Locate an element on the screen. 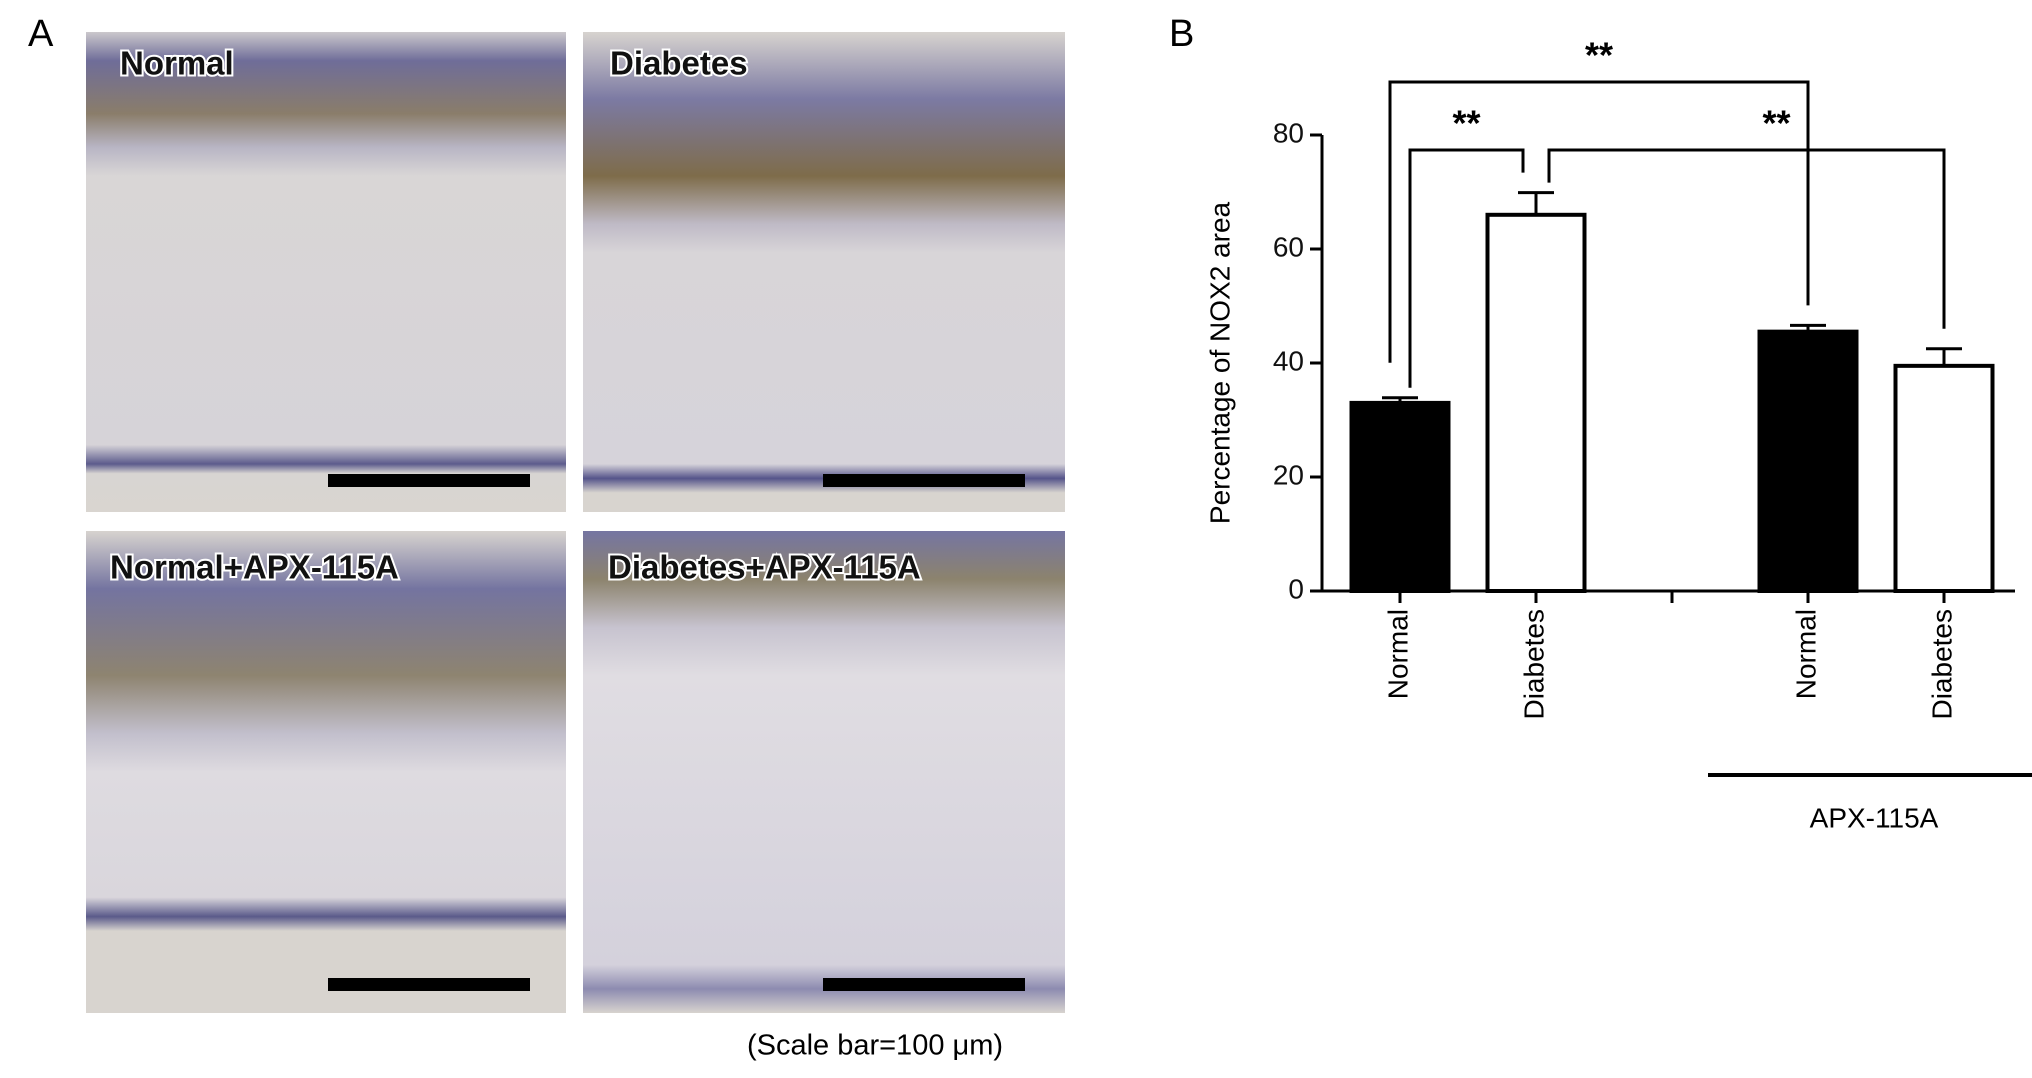  micrograph: Normal+APX-115A is located at coordinates (326, 772).